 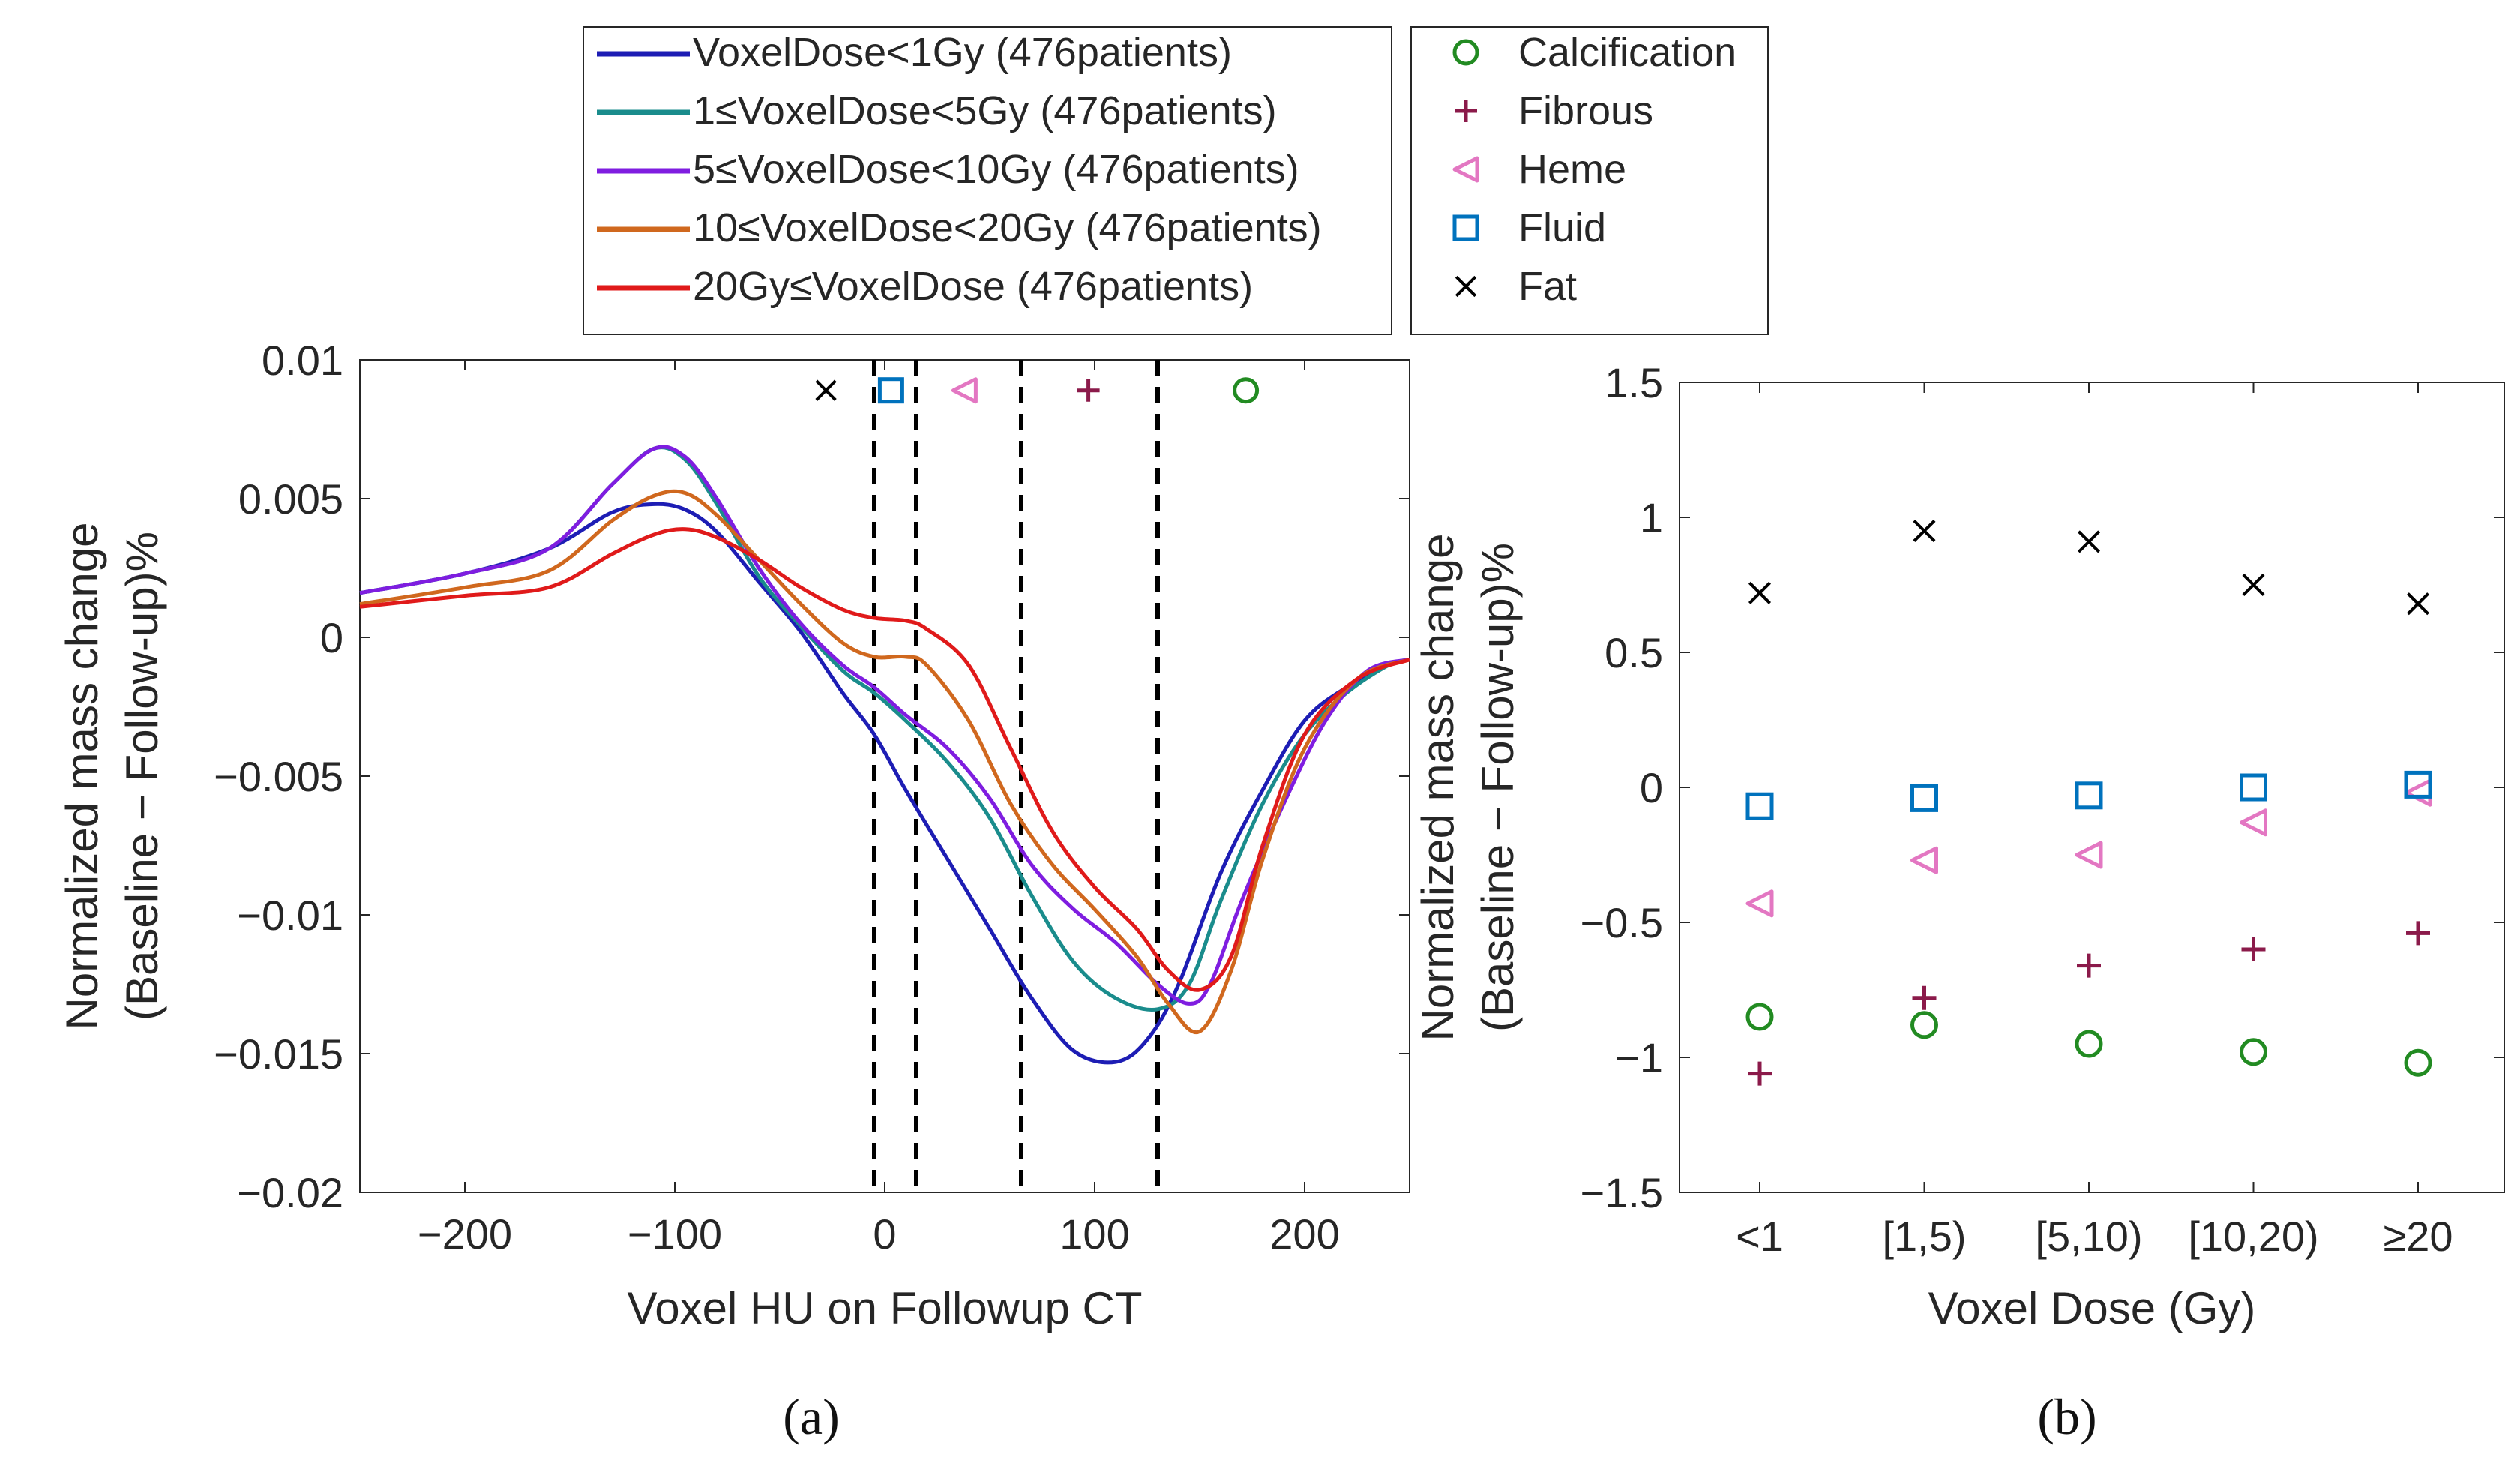 I want to click on legend-tissue-swatch-fibrous, so click(x=1466, y=111).